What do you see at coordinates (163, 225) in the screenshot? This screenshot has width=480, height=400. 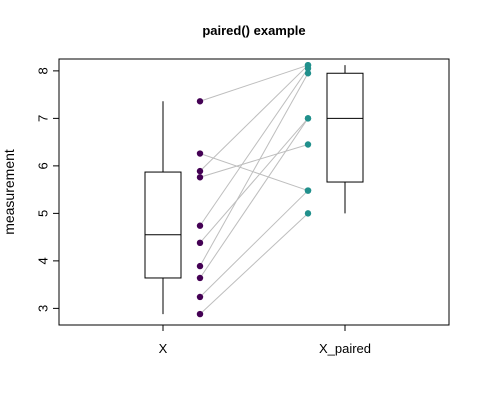 I see `box-x` at bounding box center [163, 225].